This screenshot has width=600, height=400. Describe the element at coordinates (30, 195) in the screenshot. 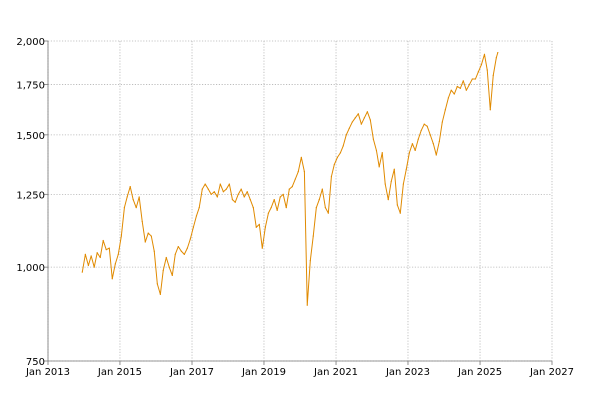

I see `y-tick-label: 1,250` at that location.